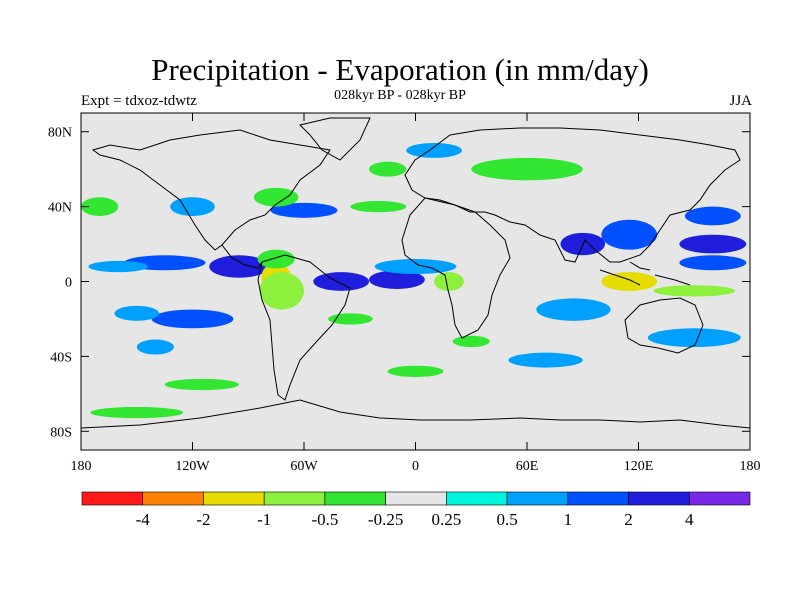  What do you see at coordinates (264, 519) in the screenshot?
I see `colorbar-label: -1` at bounding box center [264, 519].